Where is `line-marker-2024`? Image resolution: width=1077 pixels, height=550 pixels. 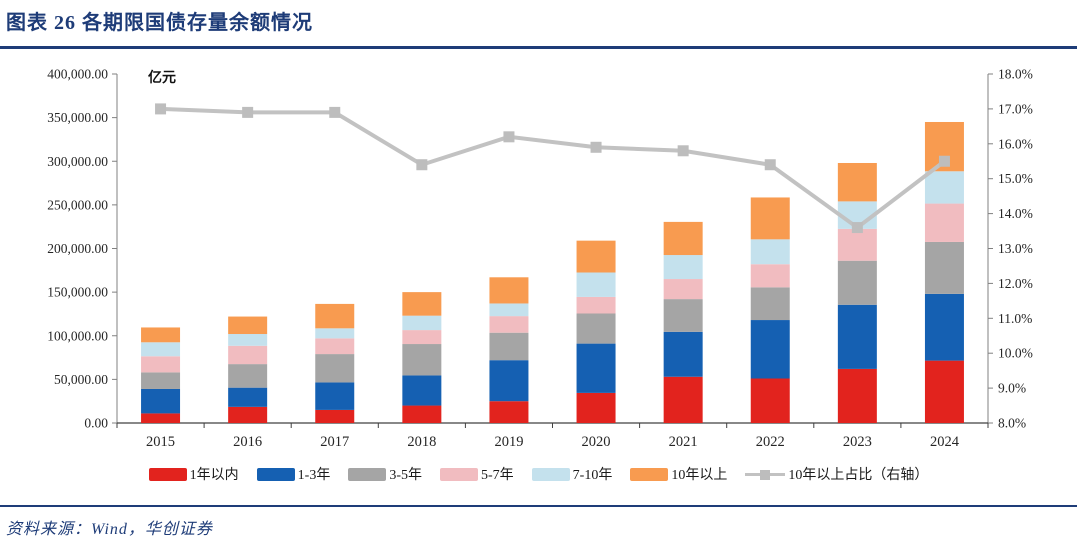
line-marker-2024 is located at coordinates (944, 161).